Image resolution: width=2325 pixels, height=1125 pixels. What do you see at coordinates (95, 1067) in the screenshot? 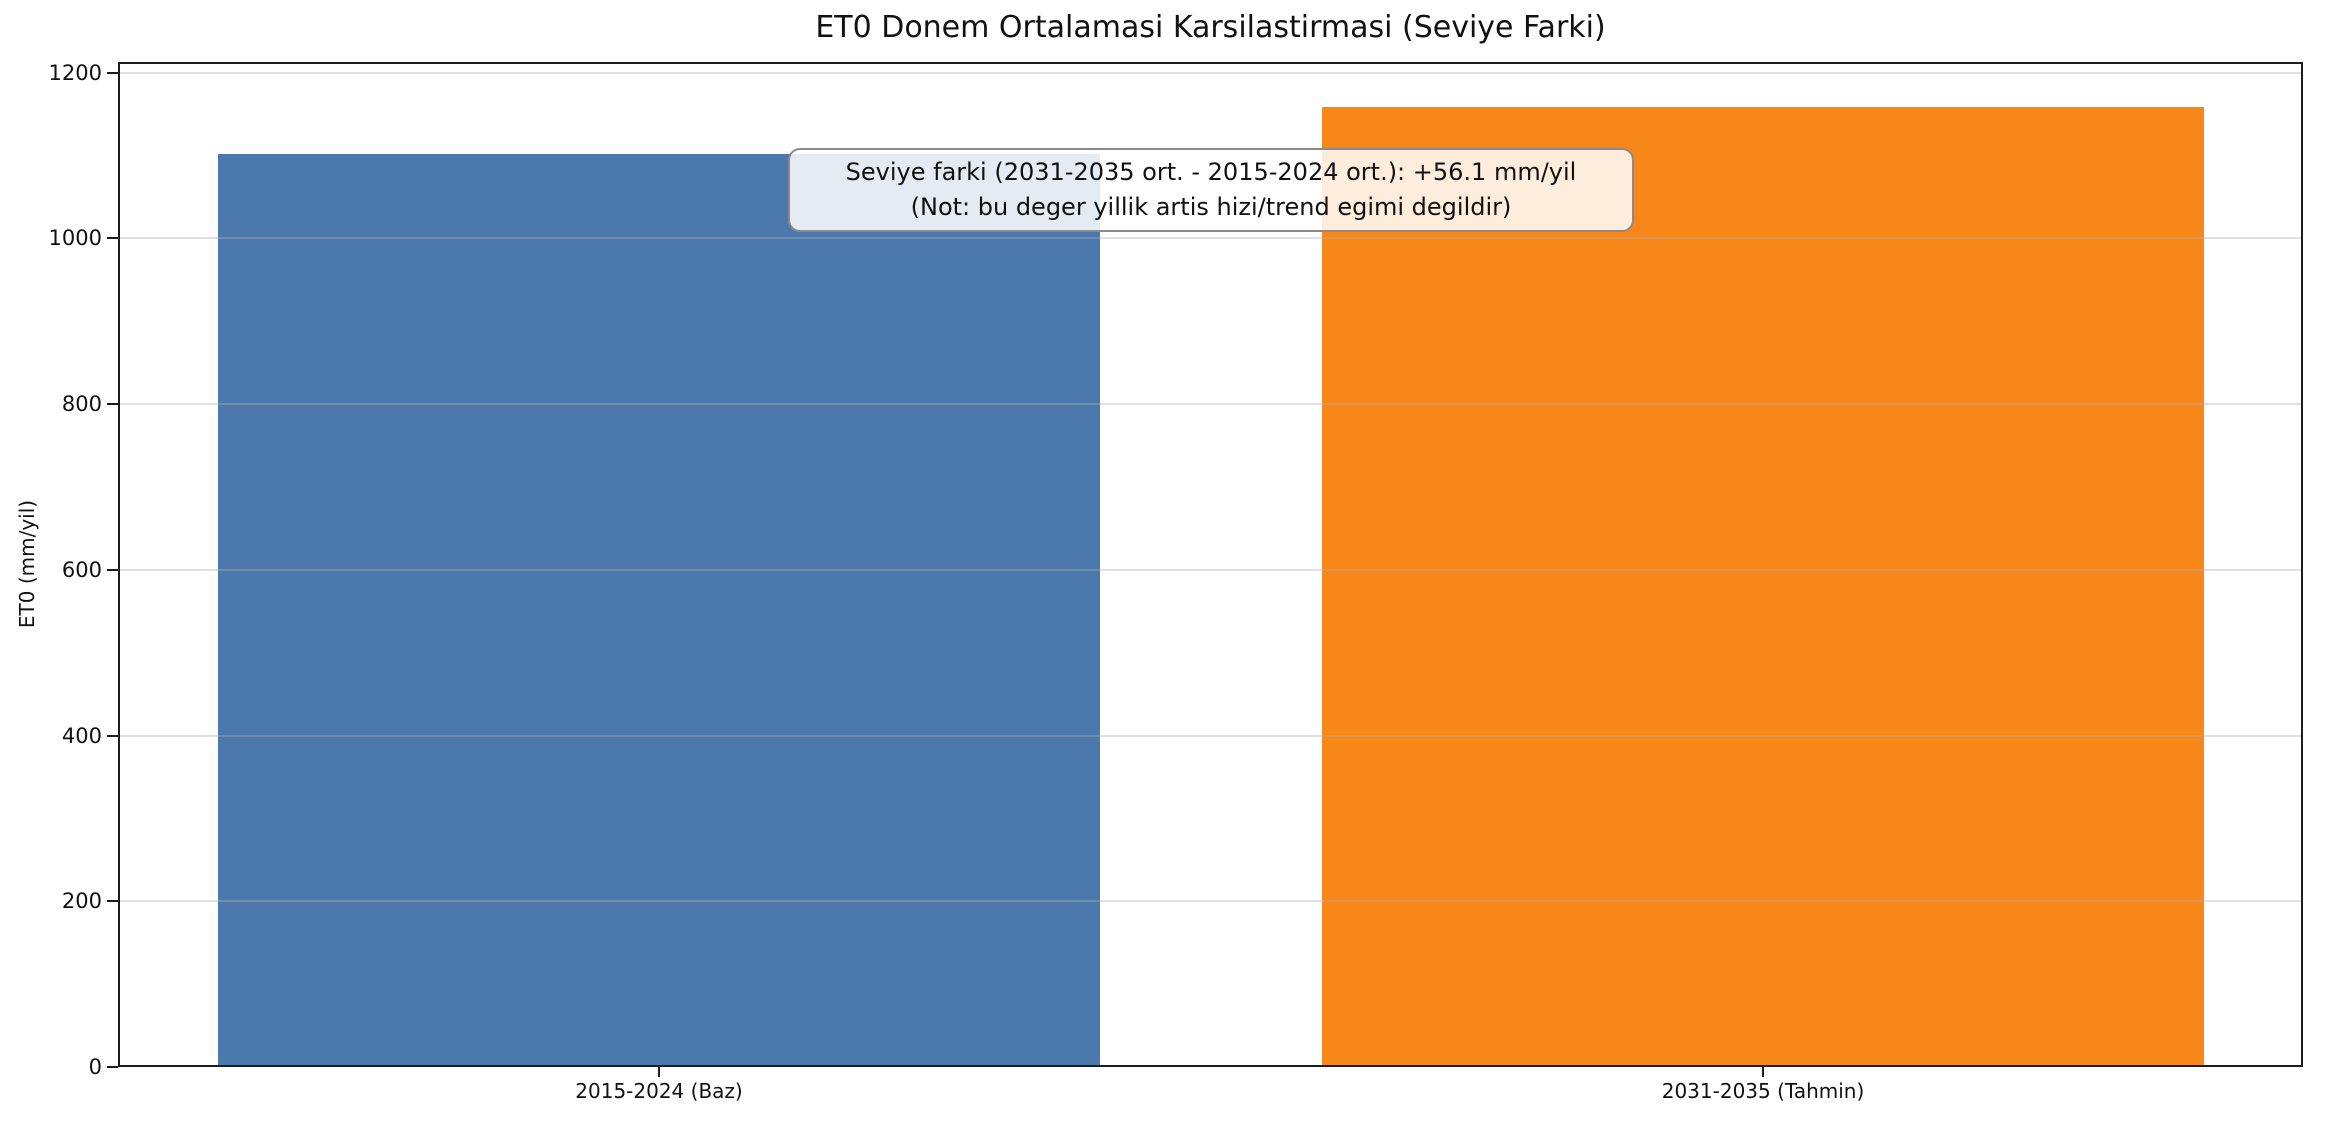
I see `y-tick-label: 0` at bounding box center [95, 1067].